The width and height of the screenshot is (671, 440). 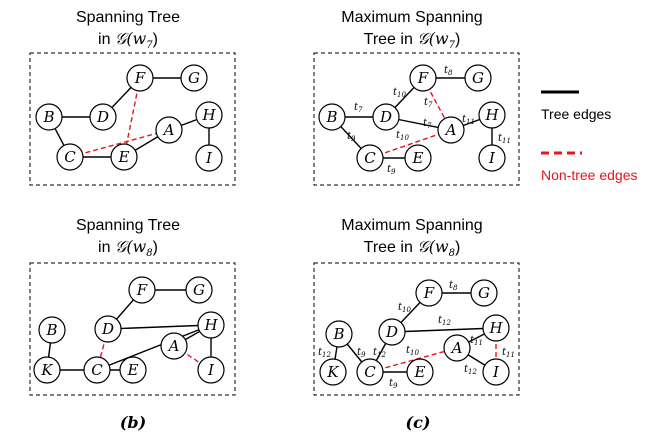 I want to click on node-c2-K: K, so click(x=333, y=372).